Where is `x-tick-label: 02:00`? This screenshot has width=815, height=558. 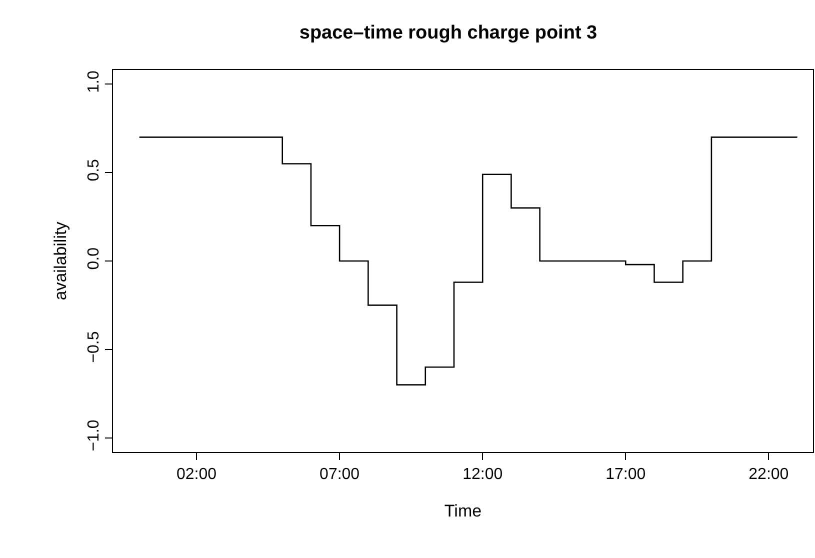 x-tick-label: 02:00 is located at coordinates (196, 475).